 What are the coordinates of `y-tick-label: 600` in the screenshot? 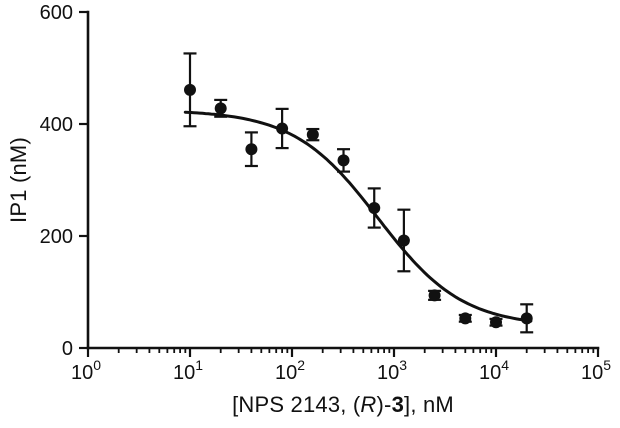 It's located at (56, 13).